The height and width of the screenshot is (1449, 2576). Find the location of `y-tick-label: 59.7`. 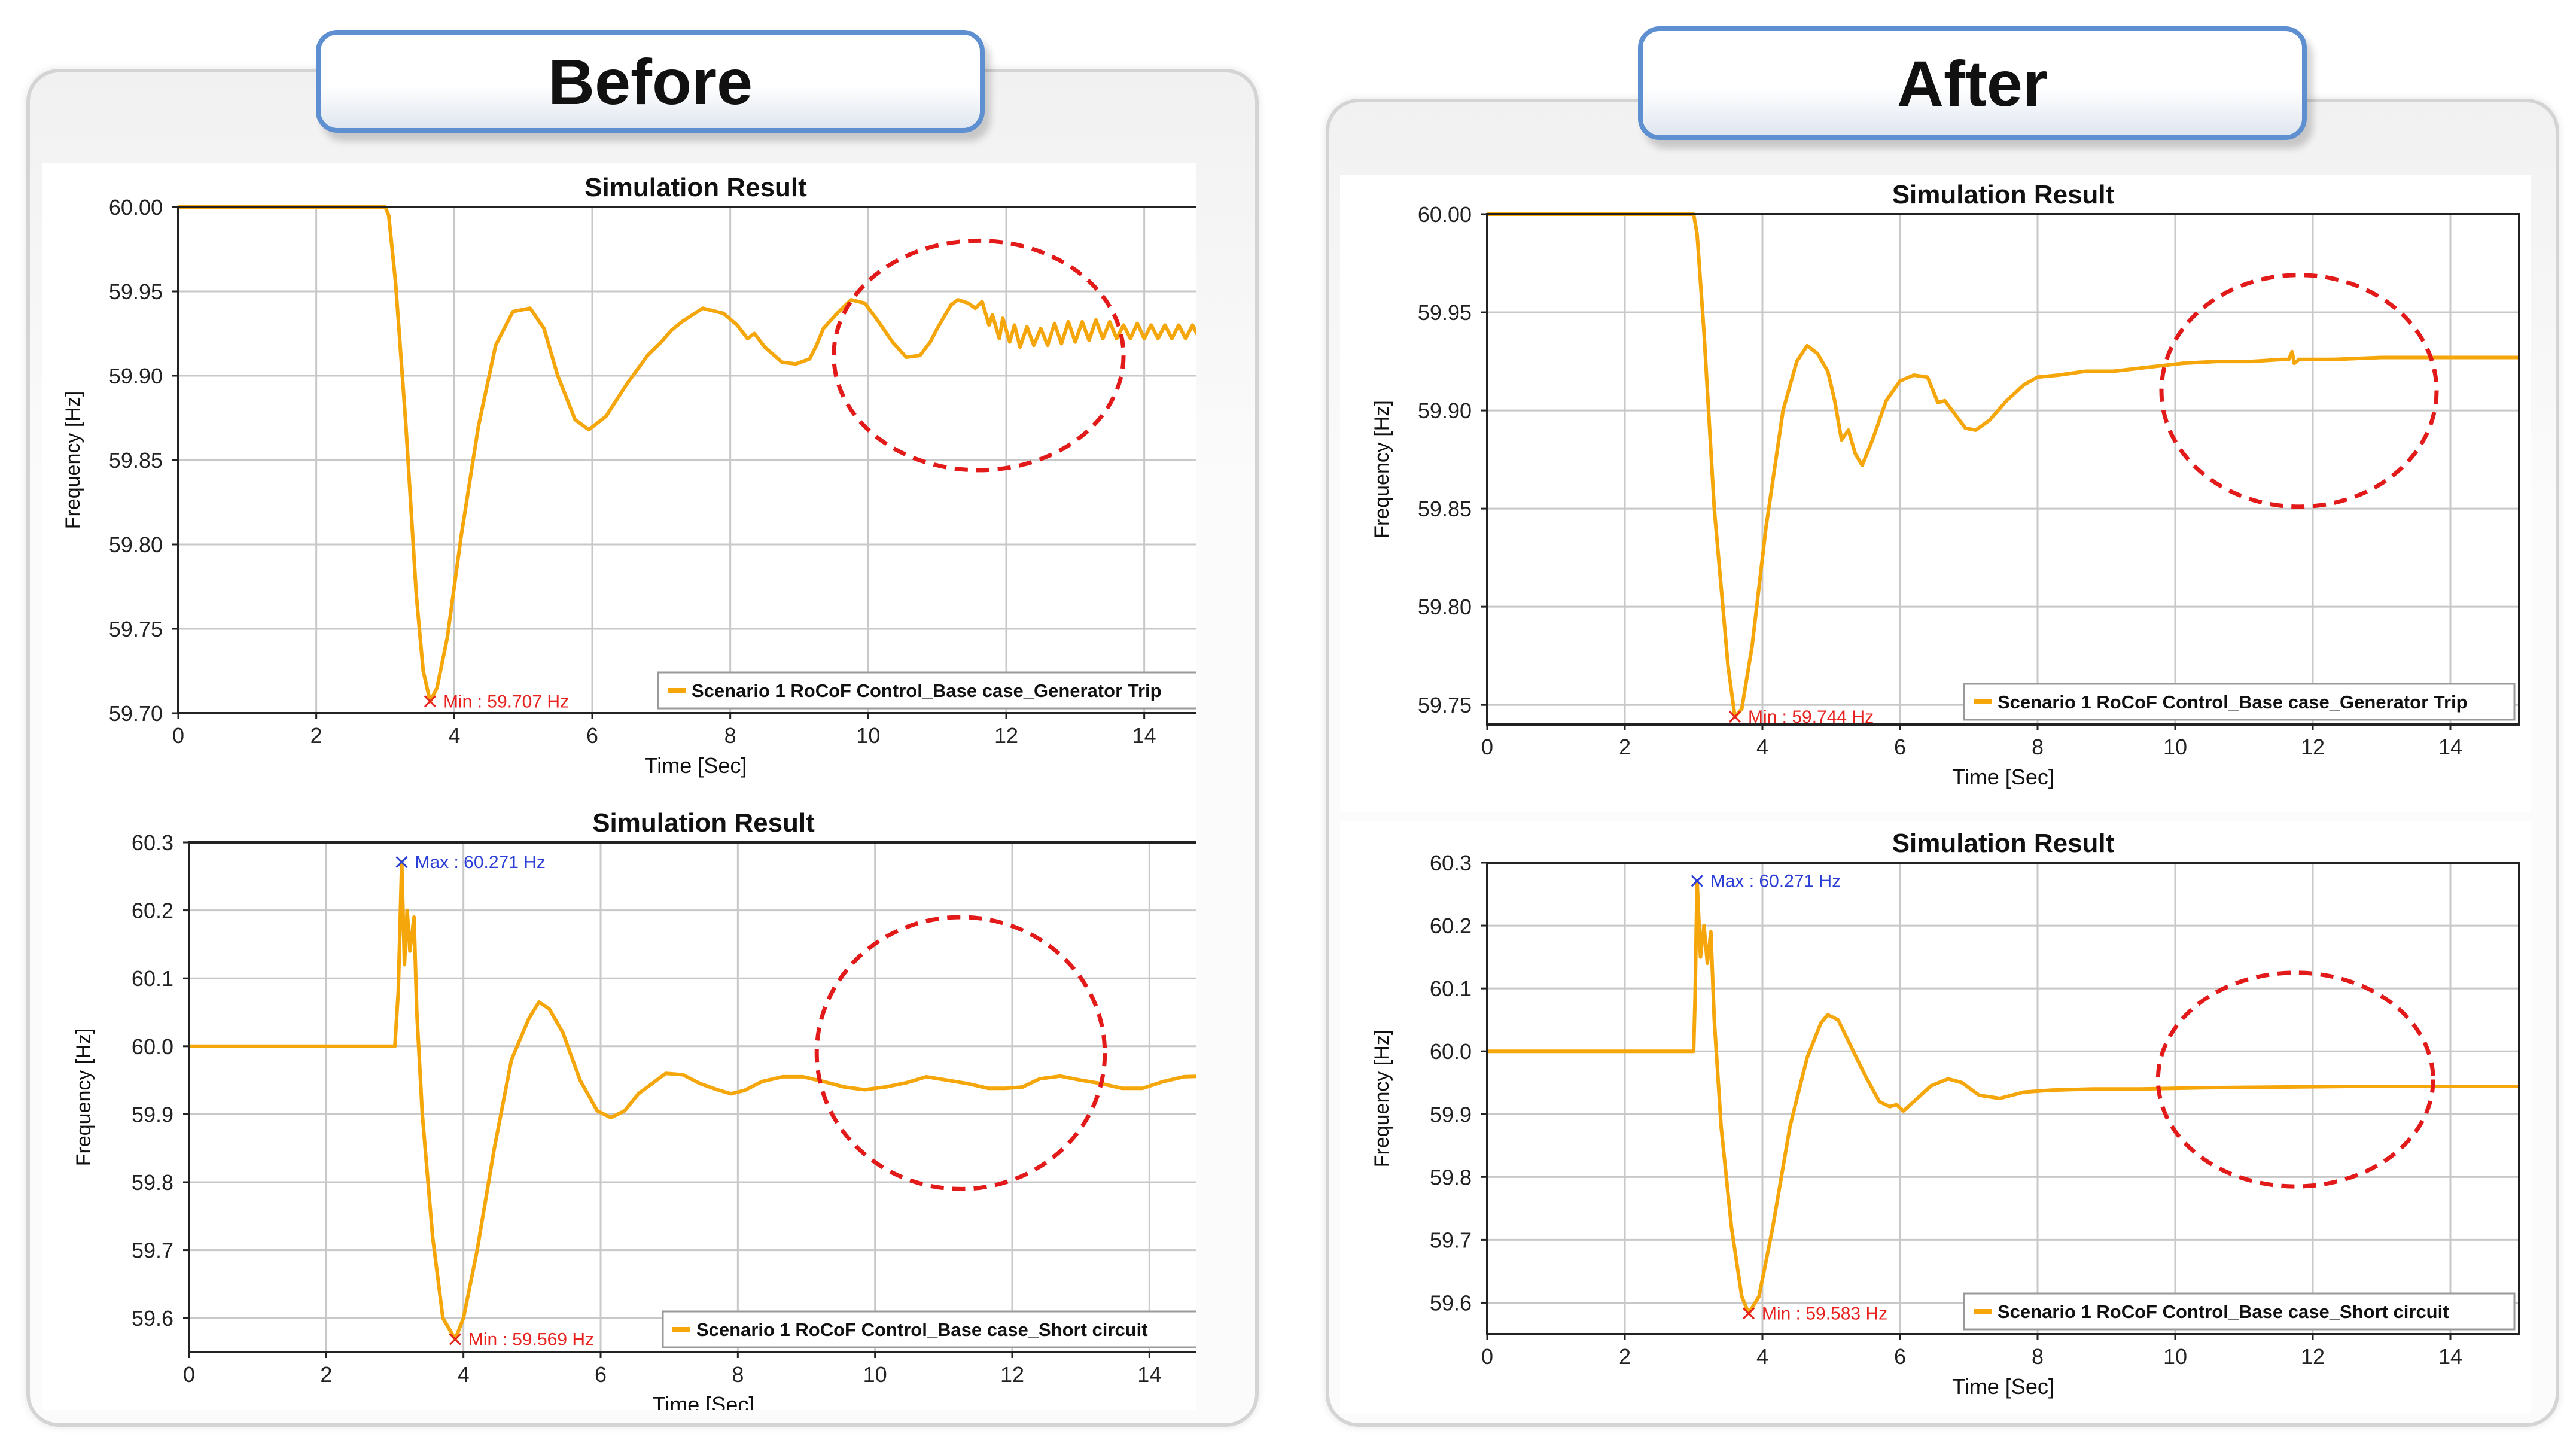

y-tick-label: 59.7 is located at coordinates (152, 1250).